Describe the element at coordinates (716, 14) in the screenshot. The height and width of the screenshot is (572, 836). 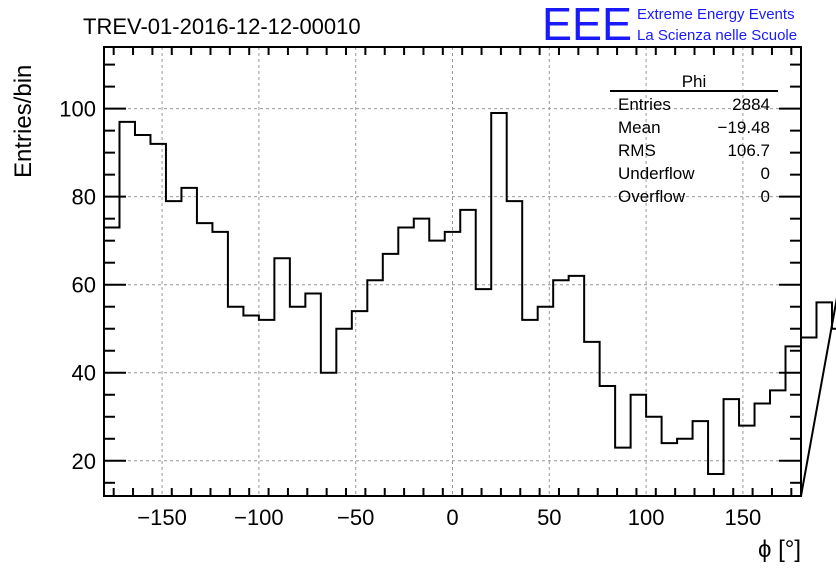
I see `logo-subtitle-1: Extreme Energy Events` at that location.